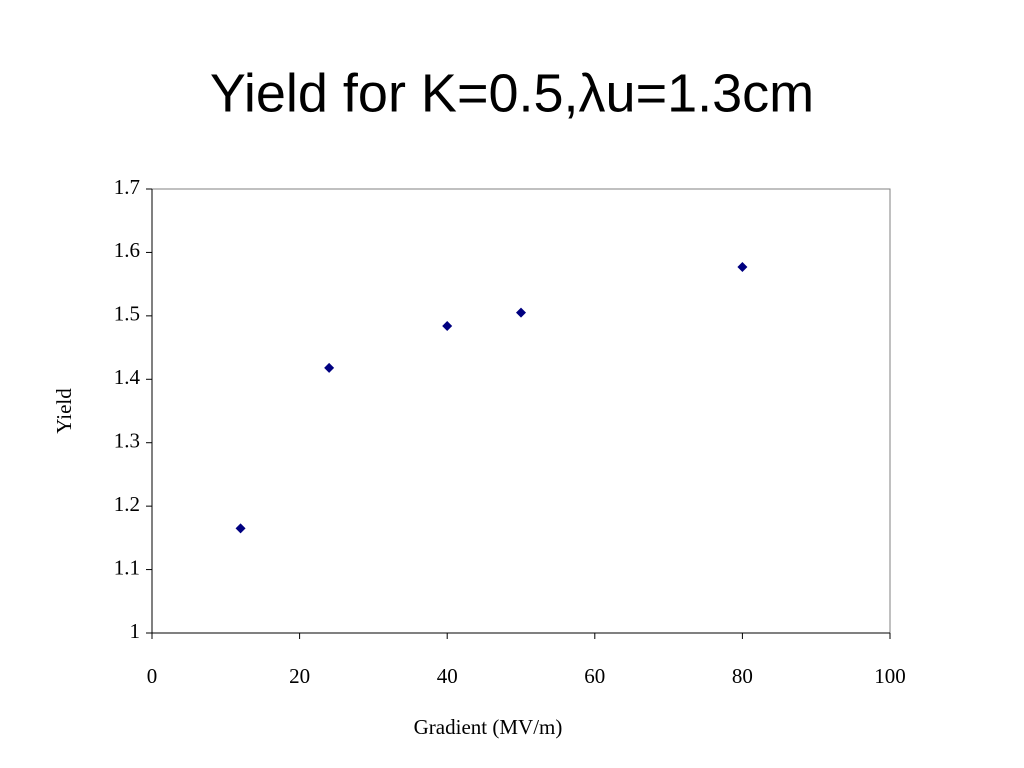  What do you see at coordinates (127, 314) in the screenshot?
I see `y-tick-label: 1.5` at bounding box center [127, 314].